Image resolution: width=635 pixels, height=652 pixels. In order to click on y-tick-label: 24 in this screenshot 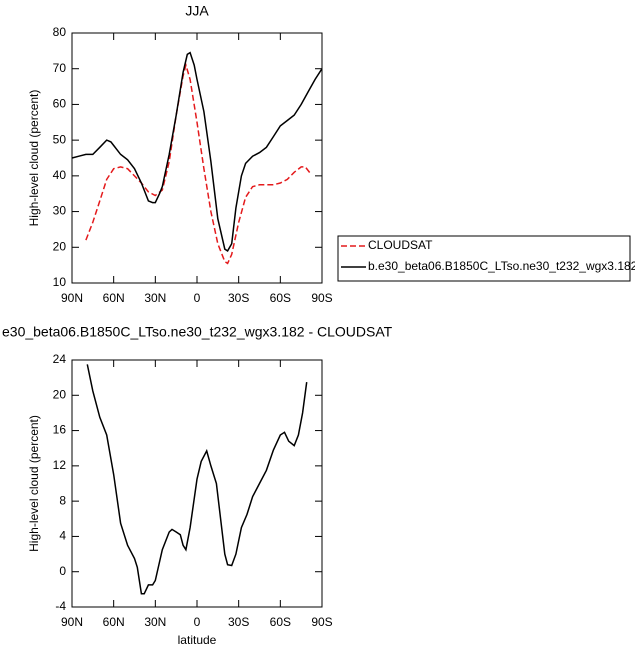, I will do `click(60, 359)`.